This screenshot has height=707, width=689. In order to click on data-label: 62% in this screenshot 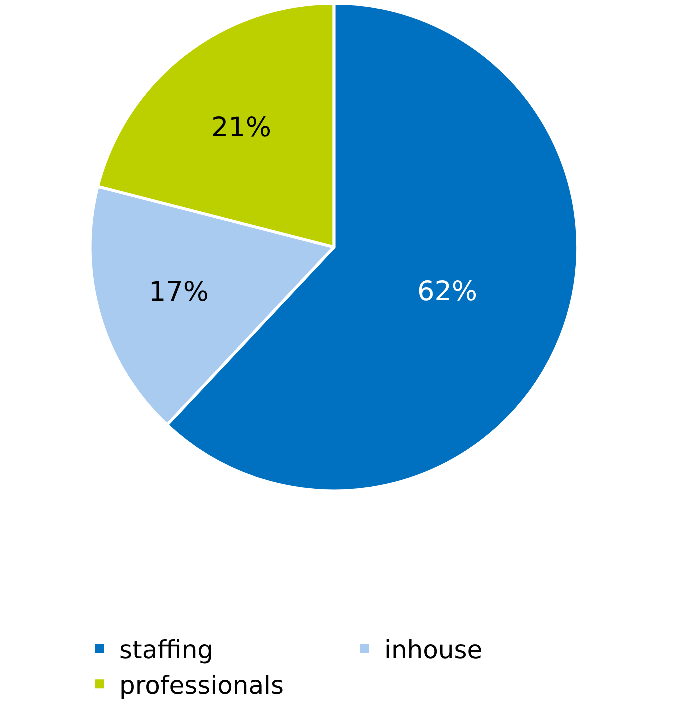, I will do `click(448, 292)`.